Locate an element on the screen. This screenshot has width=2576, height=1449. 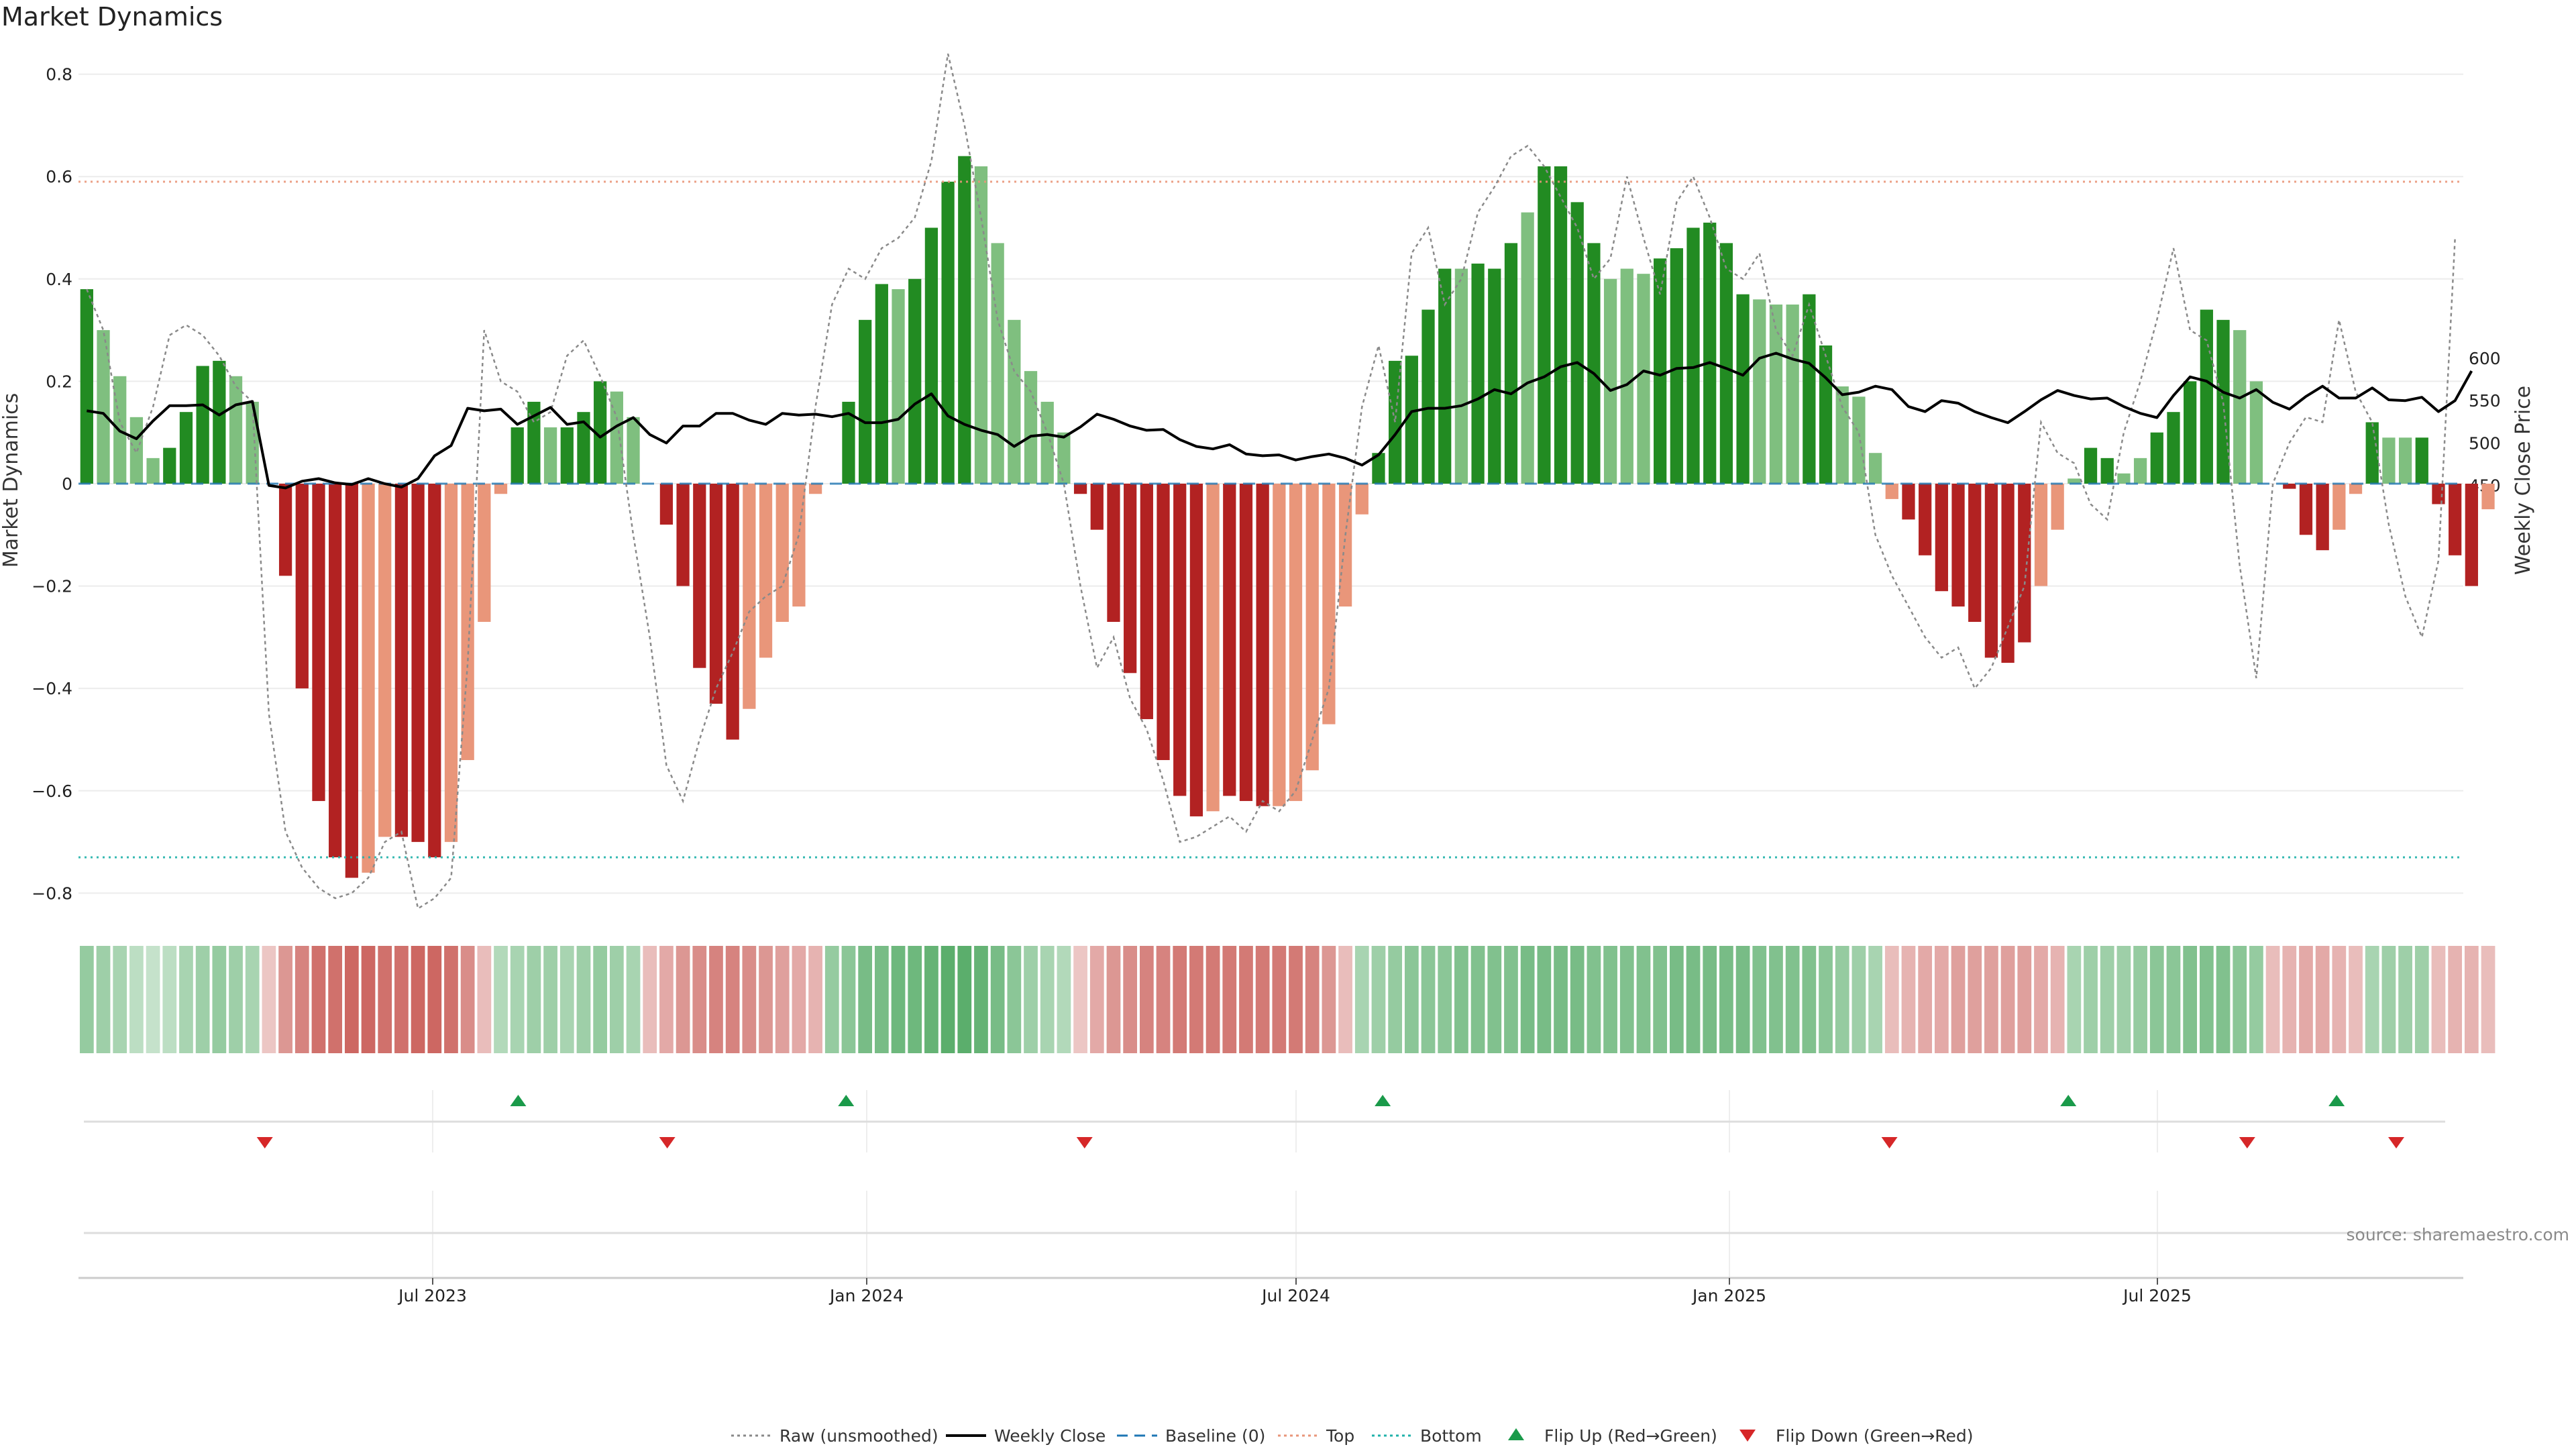
source-note: source: sharemaestro.com is located at coordinates (2458, 1234).